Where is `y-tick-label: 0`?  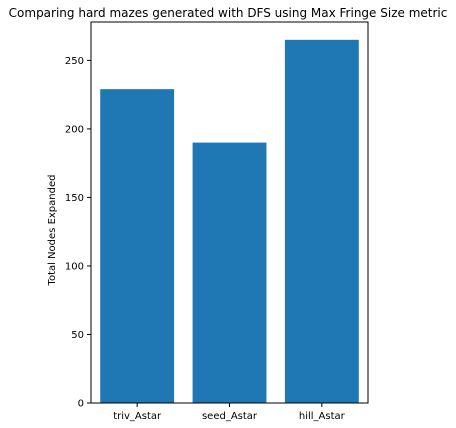 y-tick-label: 0 is located at coordinates (81, 404).